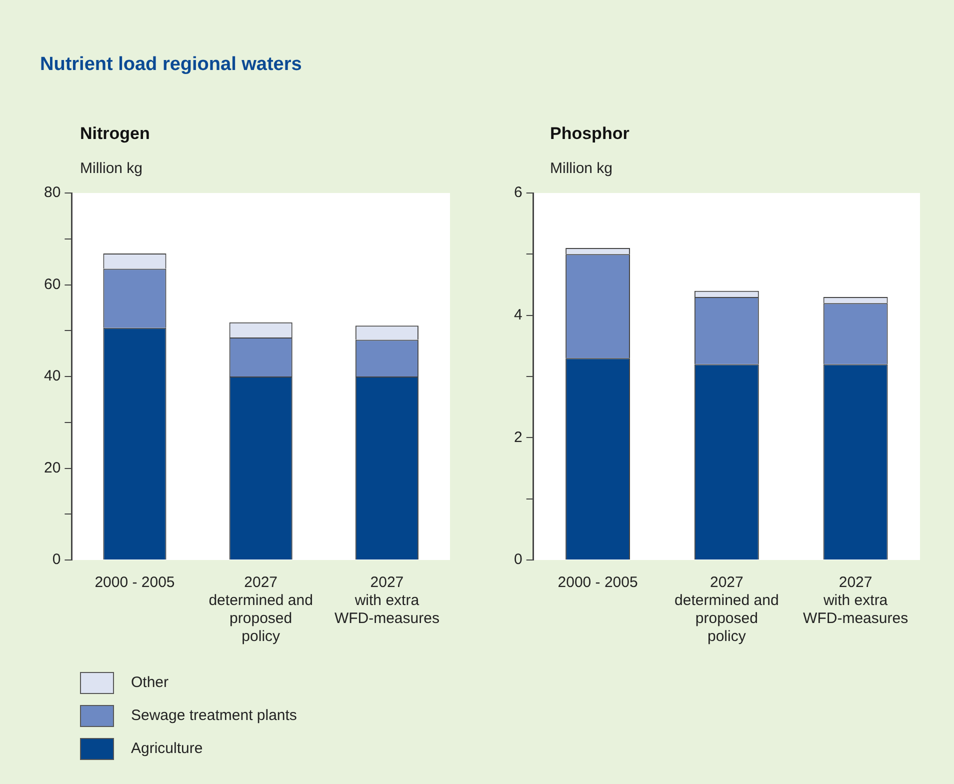 The width and height of the screenshot is (954, 784). What do you see at coordinates (52, 376) in the screenshot?
I see `y-tick-label: 40` at bounding box center [52, 376].